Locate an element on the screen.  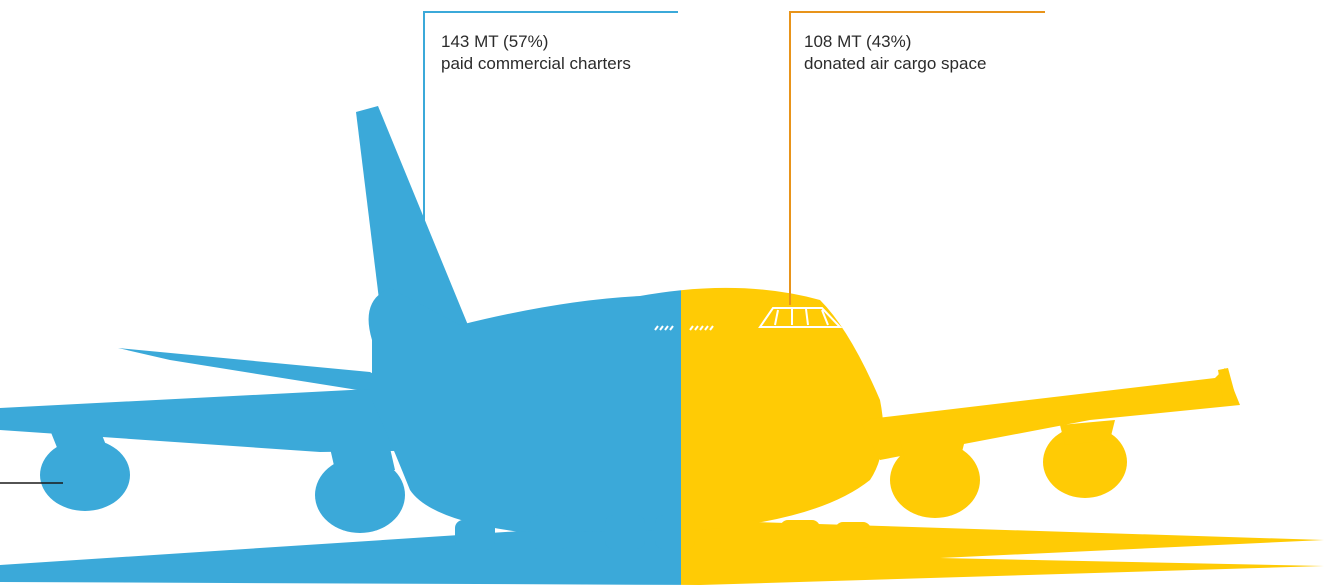
callout-paid-label: paid commercial charters is located at coordinates (536, 63).